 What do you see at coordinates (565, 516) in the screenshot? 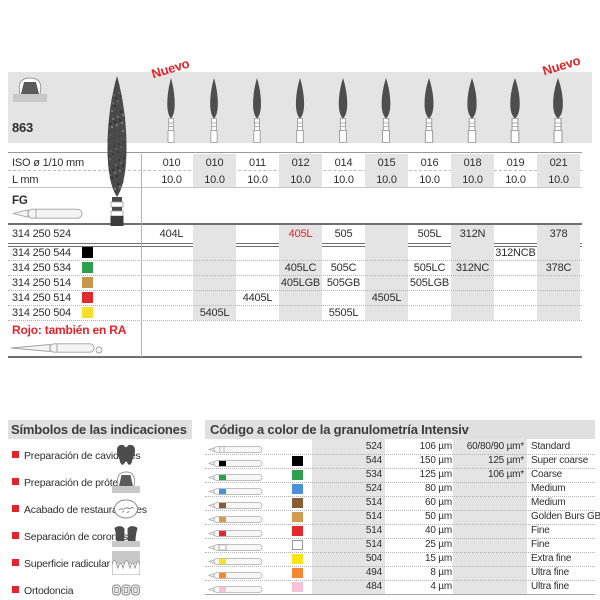
I see `grit-name-cell: Golden Burs GB` at bounding box center [565, 516].